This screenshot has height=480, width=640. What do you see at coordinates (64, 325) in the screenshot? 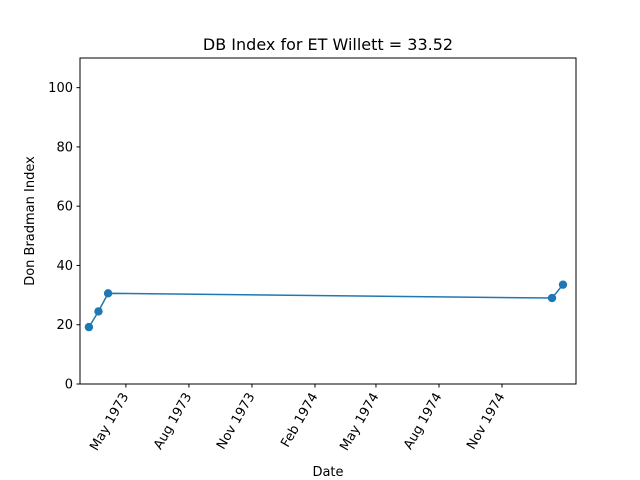
I see `y-tick-label: 20` at bounding box center [64, 325].